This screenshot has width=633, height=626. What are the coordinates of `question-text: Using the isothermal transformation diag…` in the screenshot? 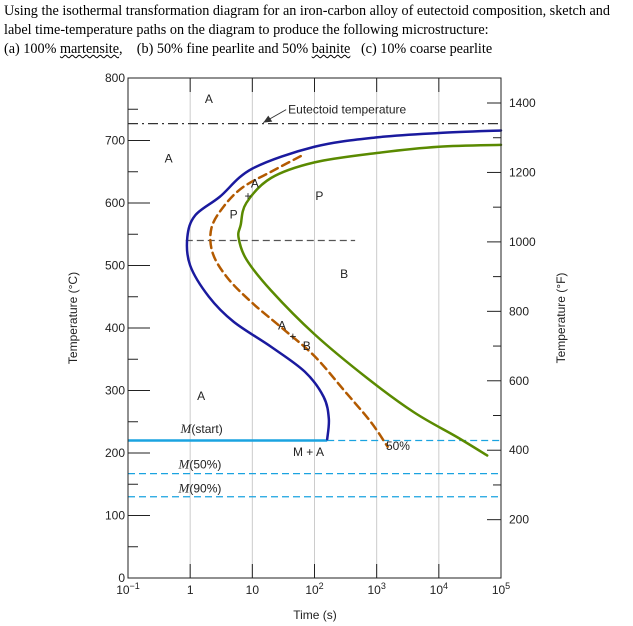 It's located at (316, 30).